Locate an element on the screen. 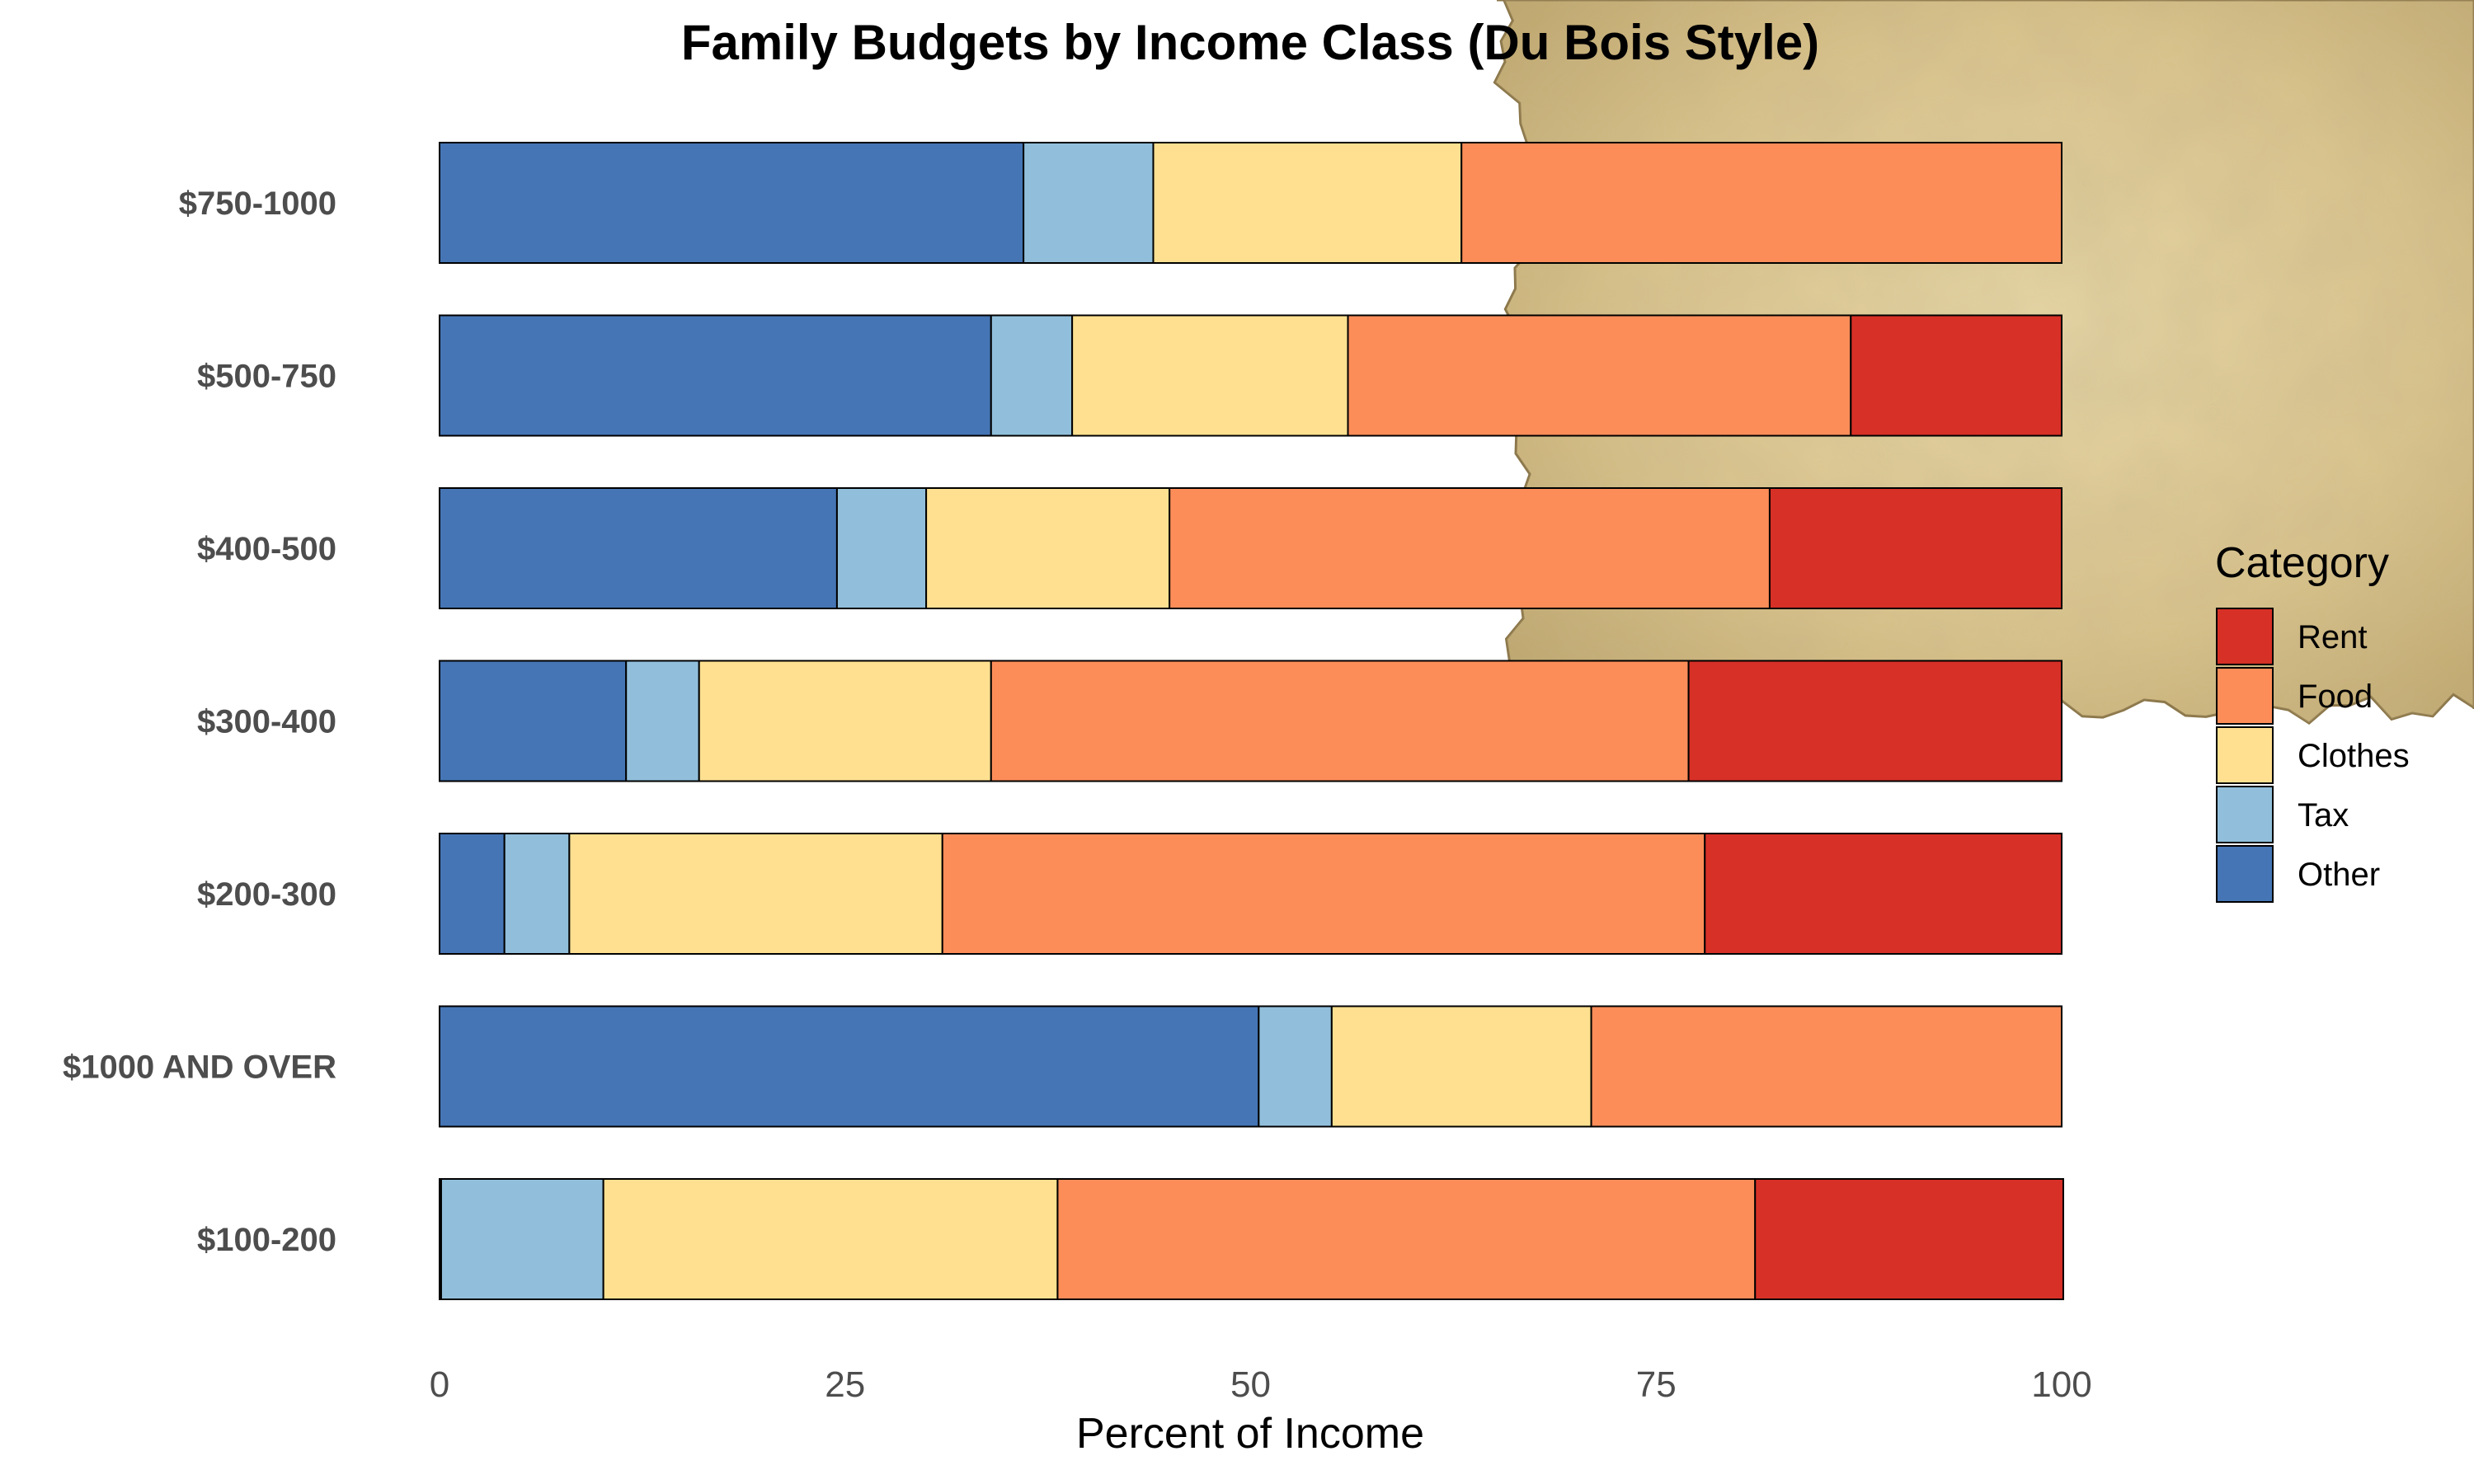 The height and width of the screenshot is (1484, 2474). x-axis-title: Percent of Income is located at coordinates (1250, 1434).